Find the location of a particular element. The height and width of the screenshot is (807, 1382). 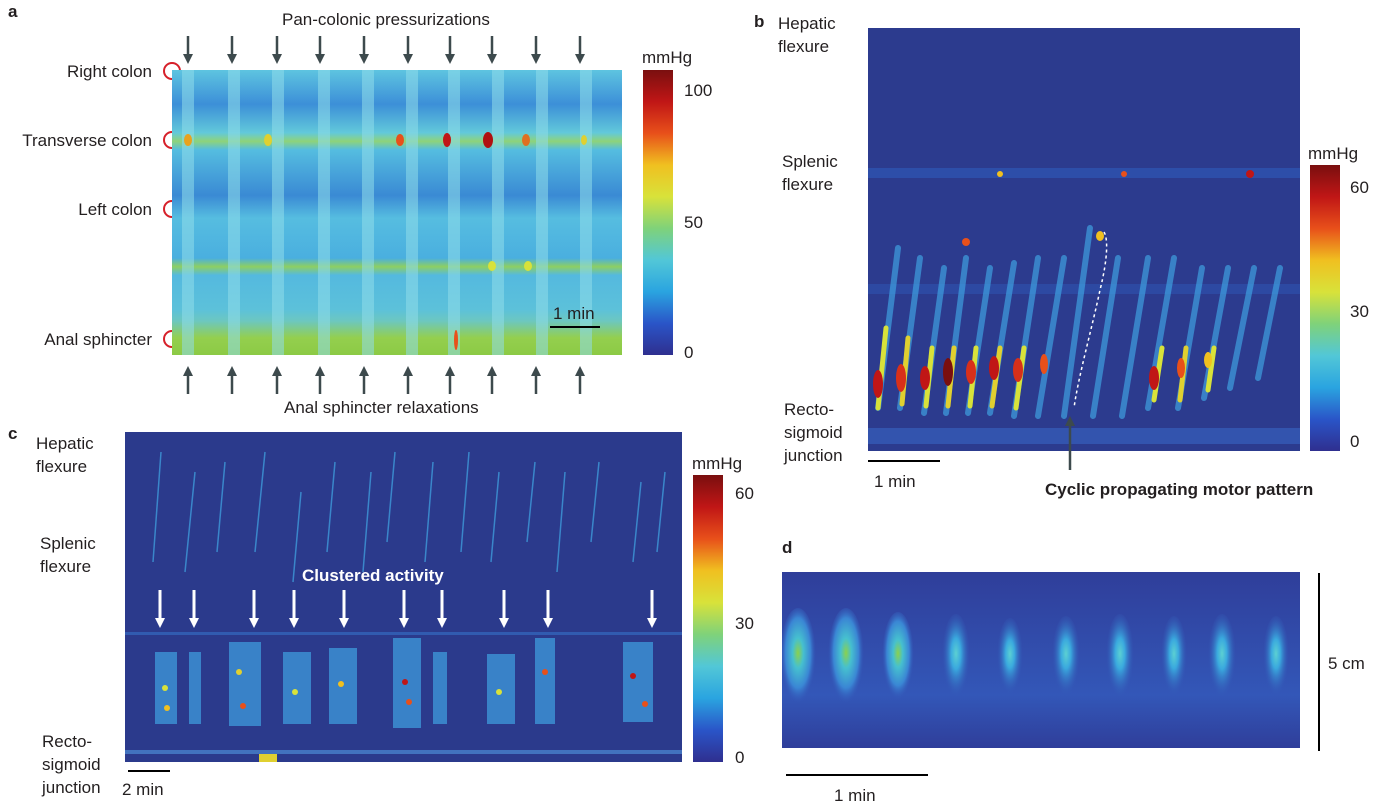

panel-d-heatmap is located at coordinates (1041, 660).